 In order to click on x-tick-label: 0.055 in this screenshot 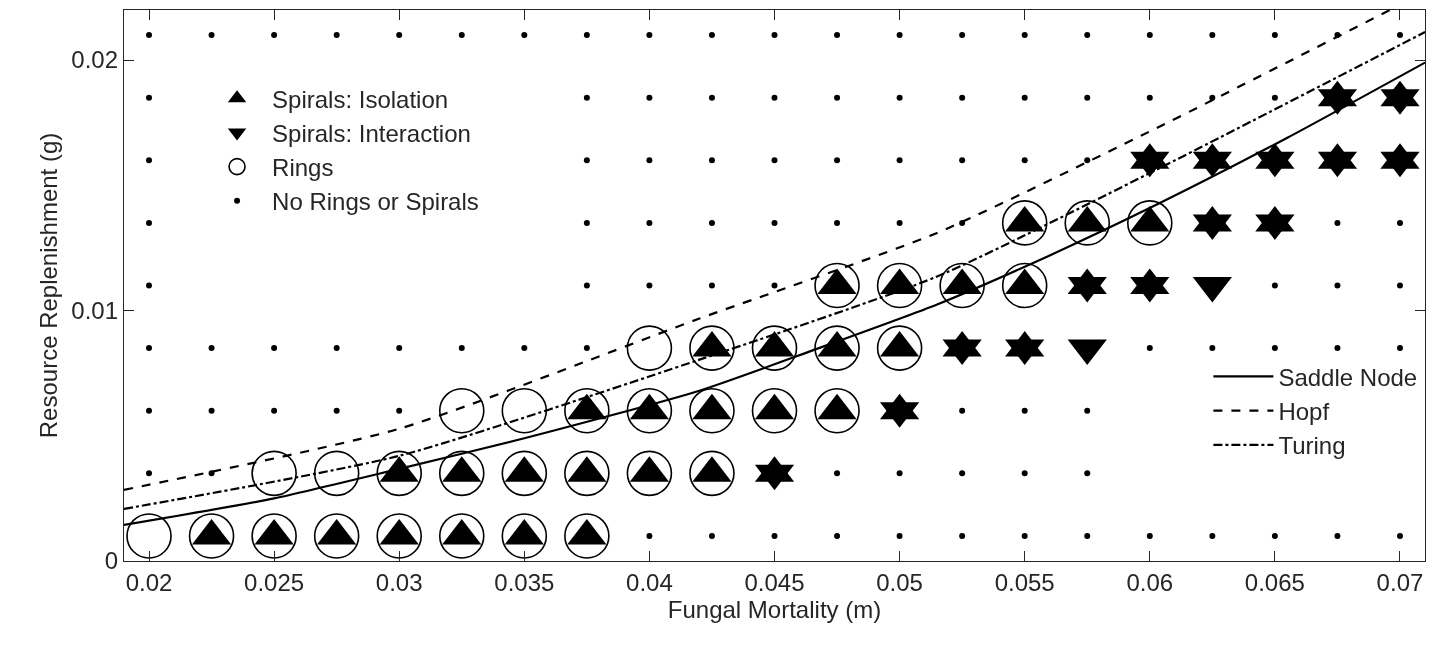, I will do `click(1024, 582)`.